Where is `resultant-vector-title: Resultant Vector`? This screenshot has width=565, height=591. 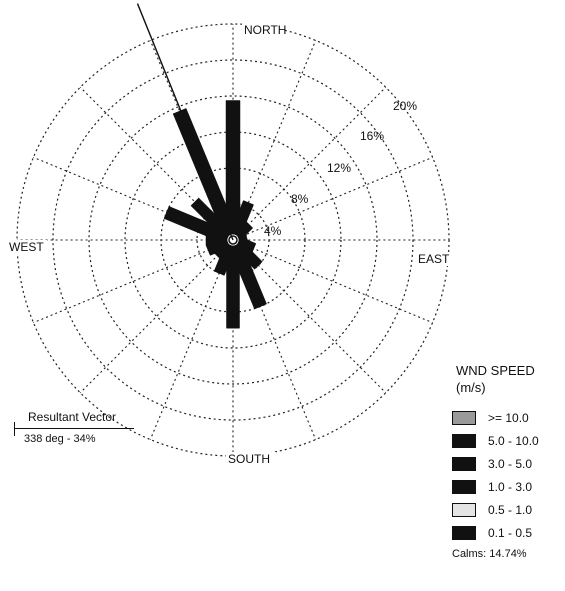 resultant-vector-title: Resultant Vector is located at coordinates (72, 417).